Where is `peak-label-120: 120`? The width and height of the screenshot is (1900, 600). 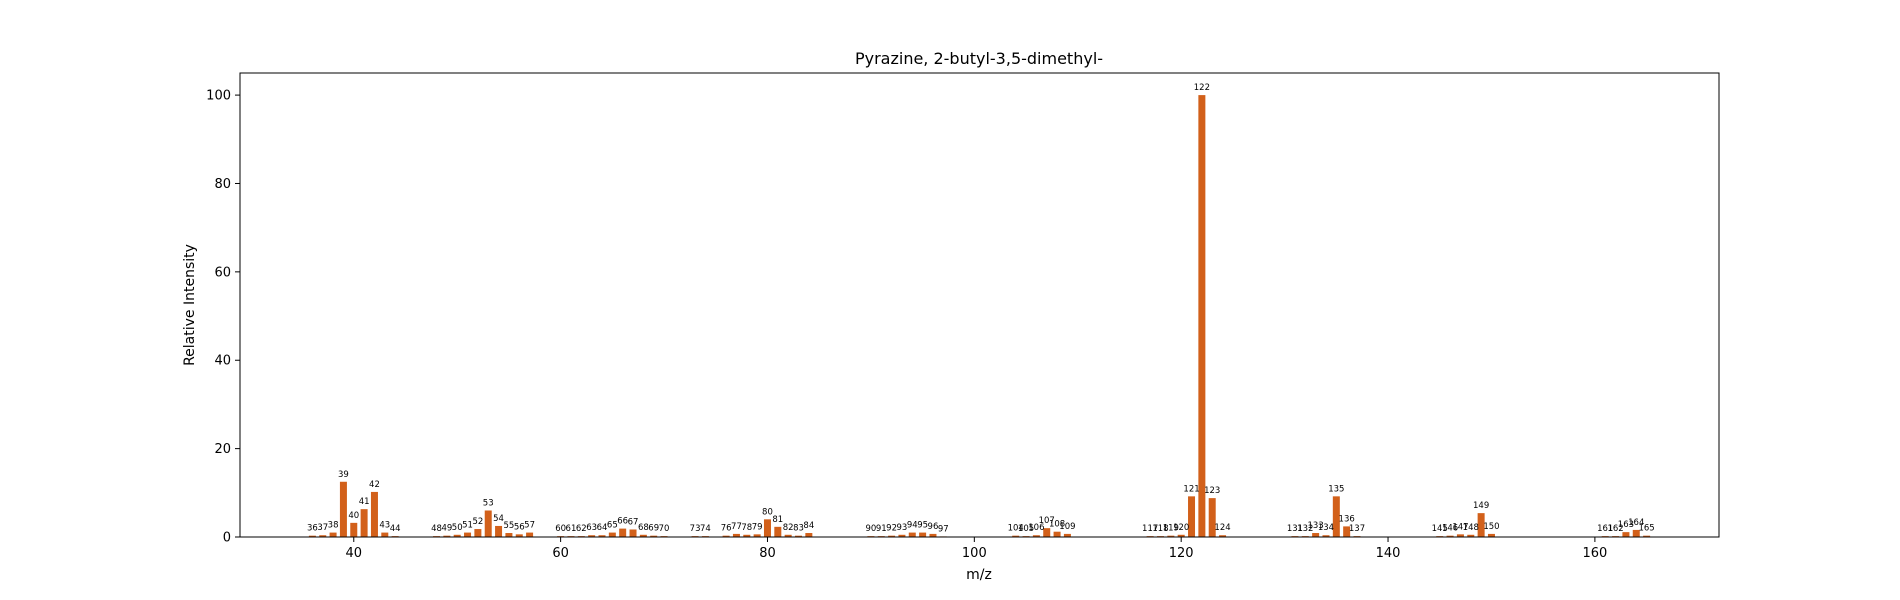
peak-label-120: 120 is located at coordinates (1181, 528).